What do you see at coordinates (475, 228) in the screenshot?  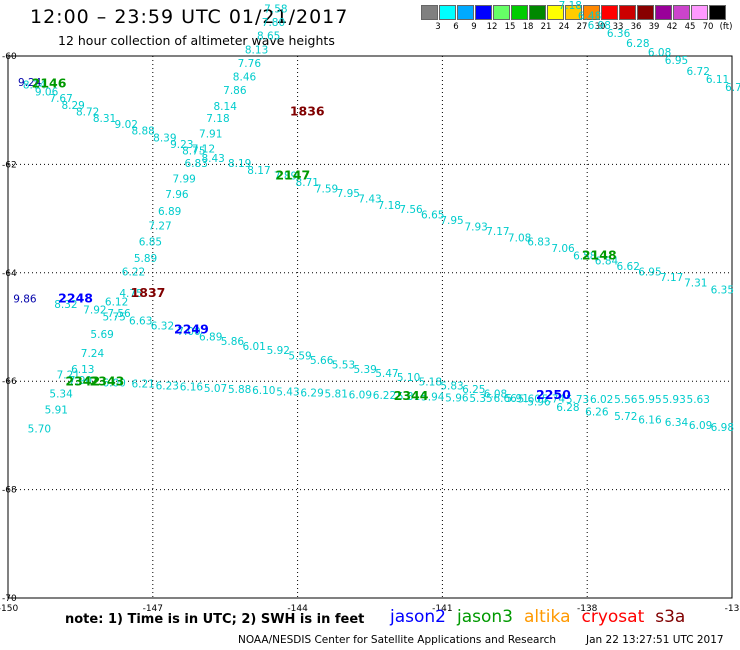 I see `wave-height-point: 7.93` at bounding box center [475, 228].